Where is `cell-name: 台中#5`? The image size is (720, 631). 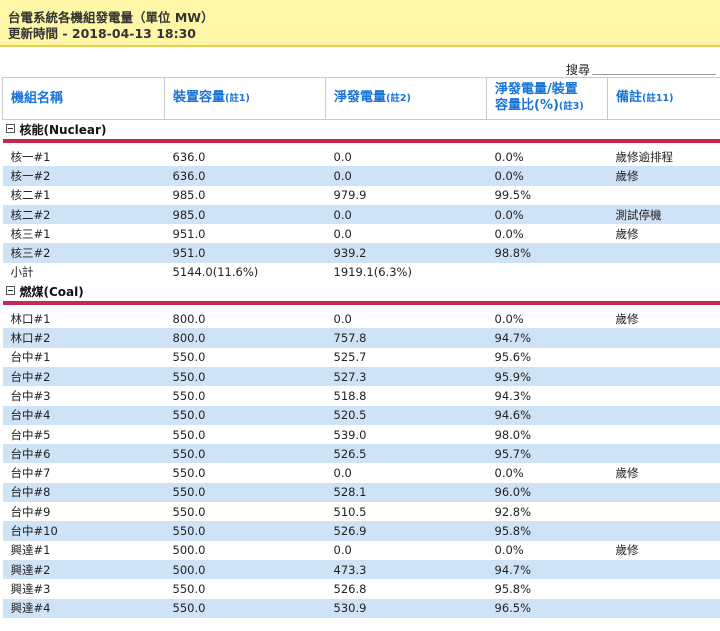
cell-name: 台中#5 is located at coordinates (83, 434).